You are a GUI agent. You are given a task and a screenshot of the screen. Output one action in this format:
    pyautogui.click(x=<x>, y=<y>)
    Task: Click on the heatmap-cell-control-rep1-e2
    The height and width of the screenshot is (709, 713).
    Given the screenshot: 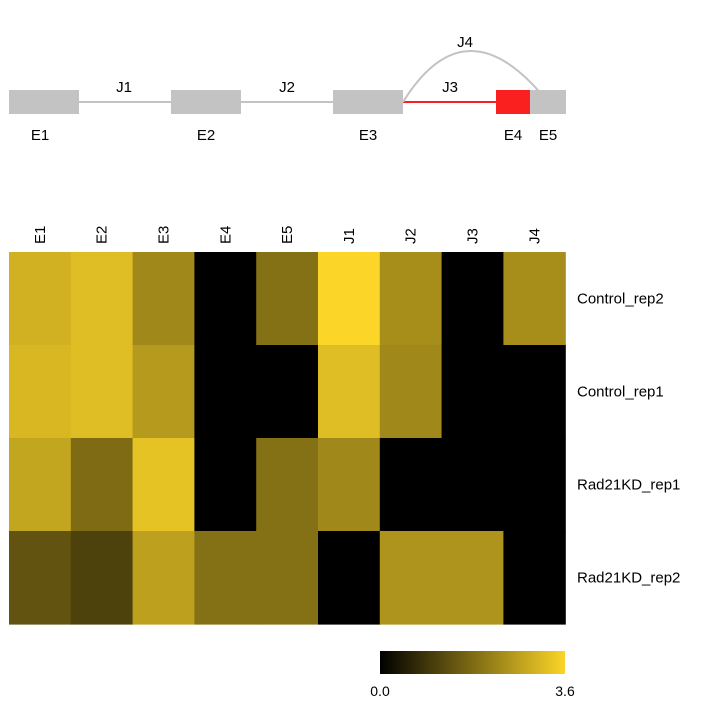 What is the action you would take?
    pyautogui.click(x=102, y=392)
    